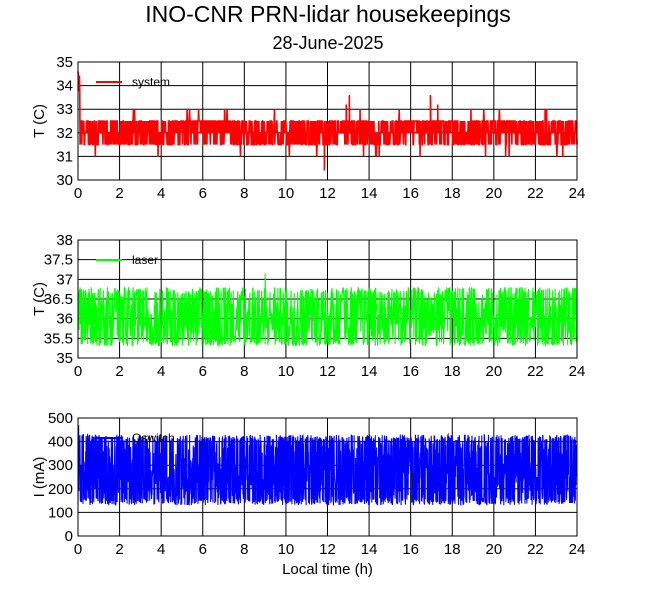 Image resolution: width=660 pixels, height=595 pixels. Describe the element at coordinates (39, 477) in the screenshot. I see `y-axis-label: I (mA)` at that location.